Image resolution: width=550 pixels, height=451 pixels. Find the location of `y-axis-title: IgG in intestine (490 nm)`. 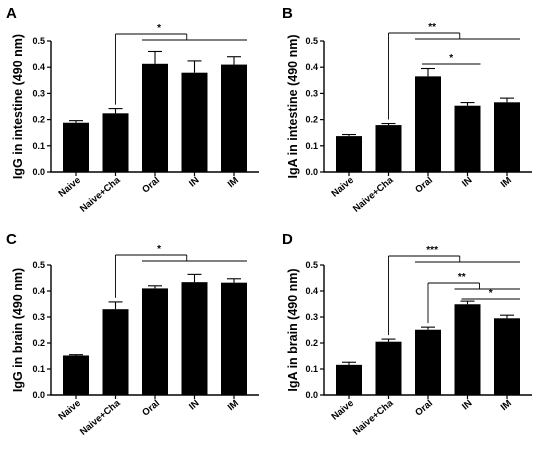

y-axis-title: IgG in intestine (490 nm) is located at coordinates (18, 106).